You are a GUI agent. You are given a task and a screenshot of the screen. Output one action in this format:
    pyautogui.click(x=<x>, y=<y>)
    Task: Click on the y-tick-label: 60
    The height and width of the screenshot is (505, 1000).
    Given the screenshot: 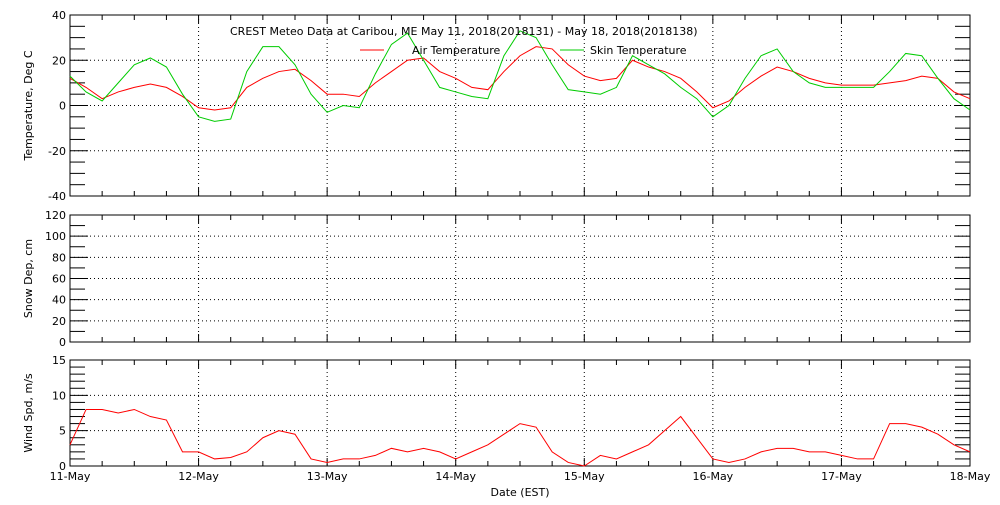 What is the action you would take?
    pyautogui.click(x=59, y=279)
    